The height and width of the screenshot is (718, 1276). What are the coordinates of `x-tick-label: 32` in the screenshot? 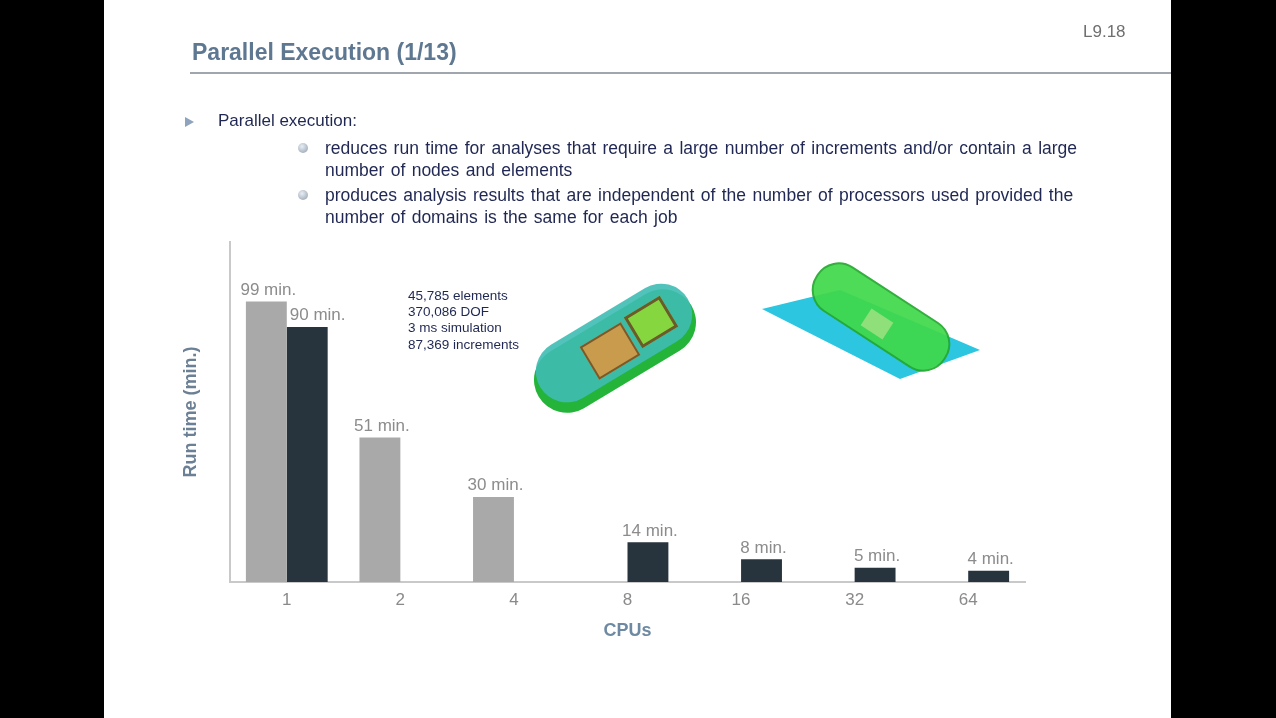 It's located at (855, 599).